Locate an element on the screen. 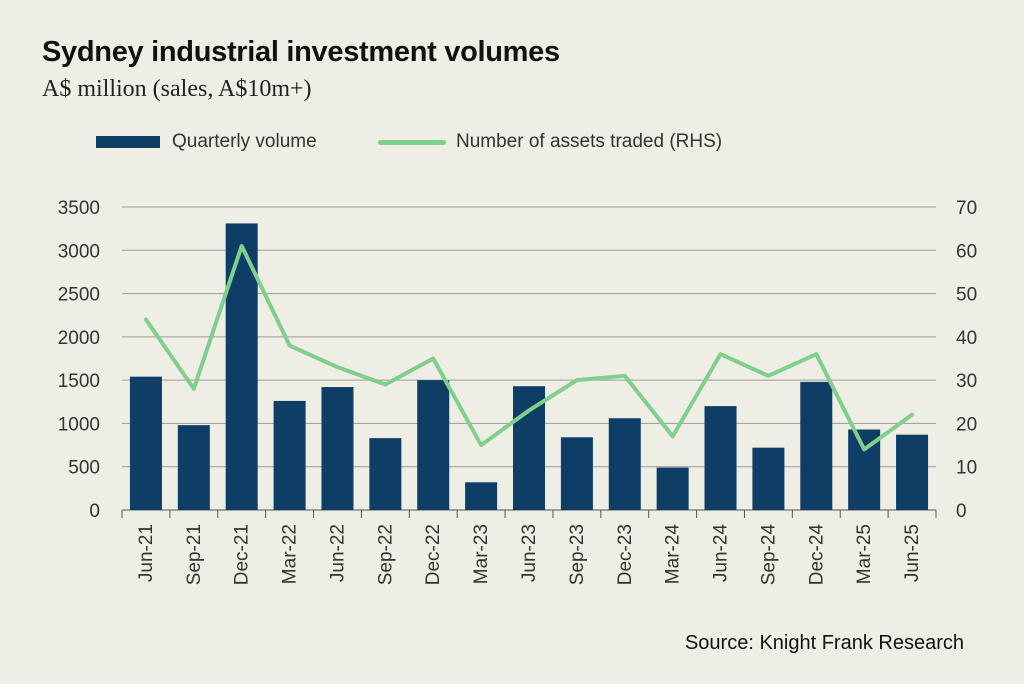 Image resolution: width=1024 pixels, height=684 pixels. legend-line-label: Number of assets traded (RHS) is located at coordinates (589, 141).